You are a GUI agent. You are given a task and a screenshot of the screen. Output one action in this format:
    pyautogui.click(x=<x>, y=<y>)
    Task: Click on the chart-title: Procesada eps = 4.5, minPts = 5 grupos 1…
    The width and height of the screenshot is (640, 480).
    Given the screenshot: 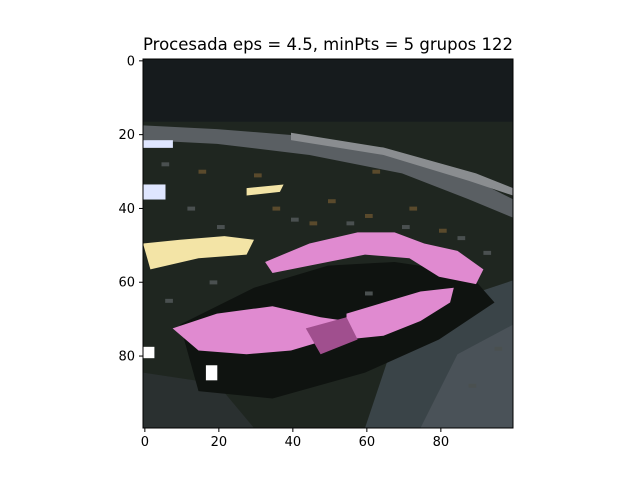 What is the action you would take?
    pyautogui.click(x=328, y=44)
    